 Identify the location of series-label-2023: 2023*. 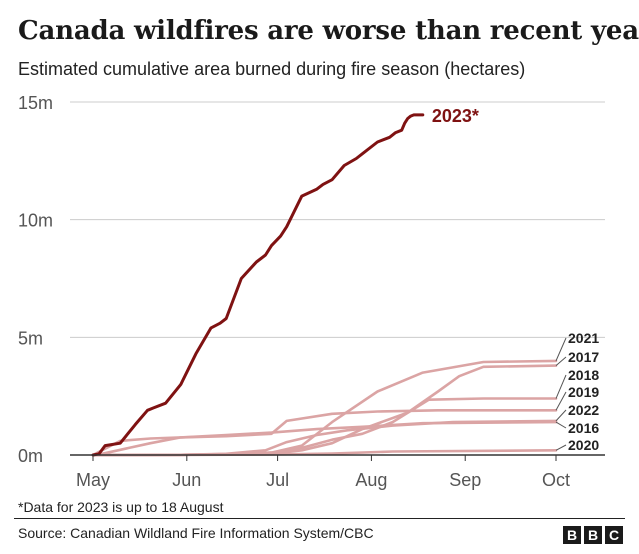
(455, 116).